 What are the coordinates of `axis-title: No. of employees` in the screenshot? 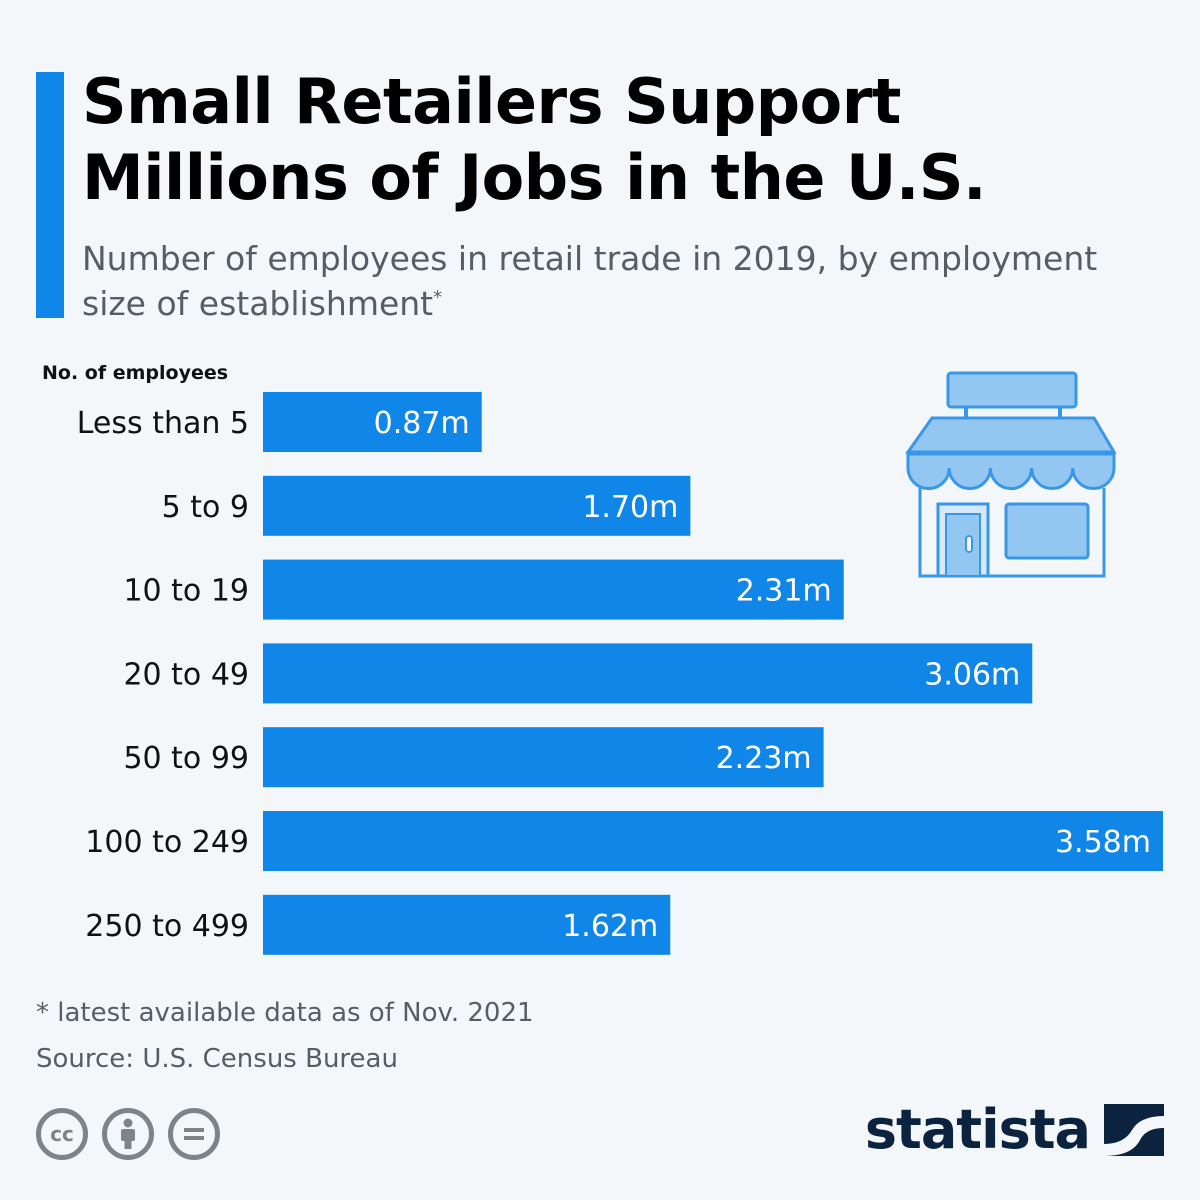 It's located at (135, 373).